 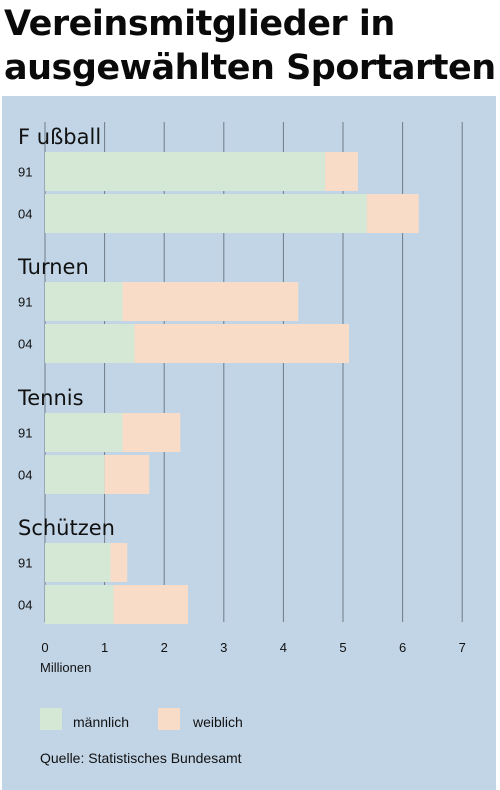 What do you see at coordinates (59, 137) in the screenshot?
I see `category-label-0: F ußball` at bounding box center [59, 137].